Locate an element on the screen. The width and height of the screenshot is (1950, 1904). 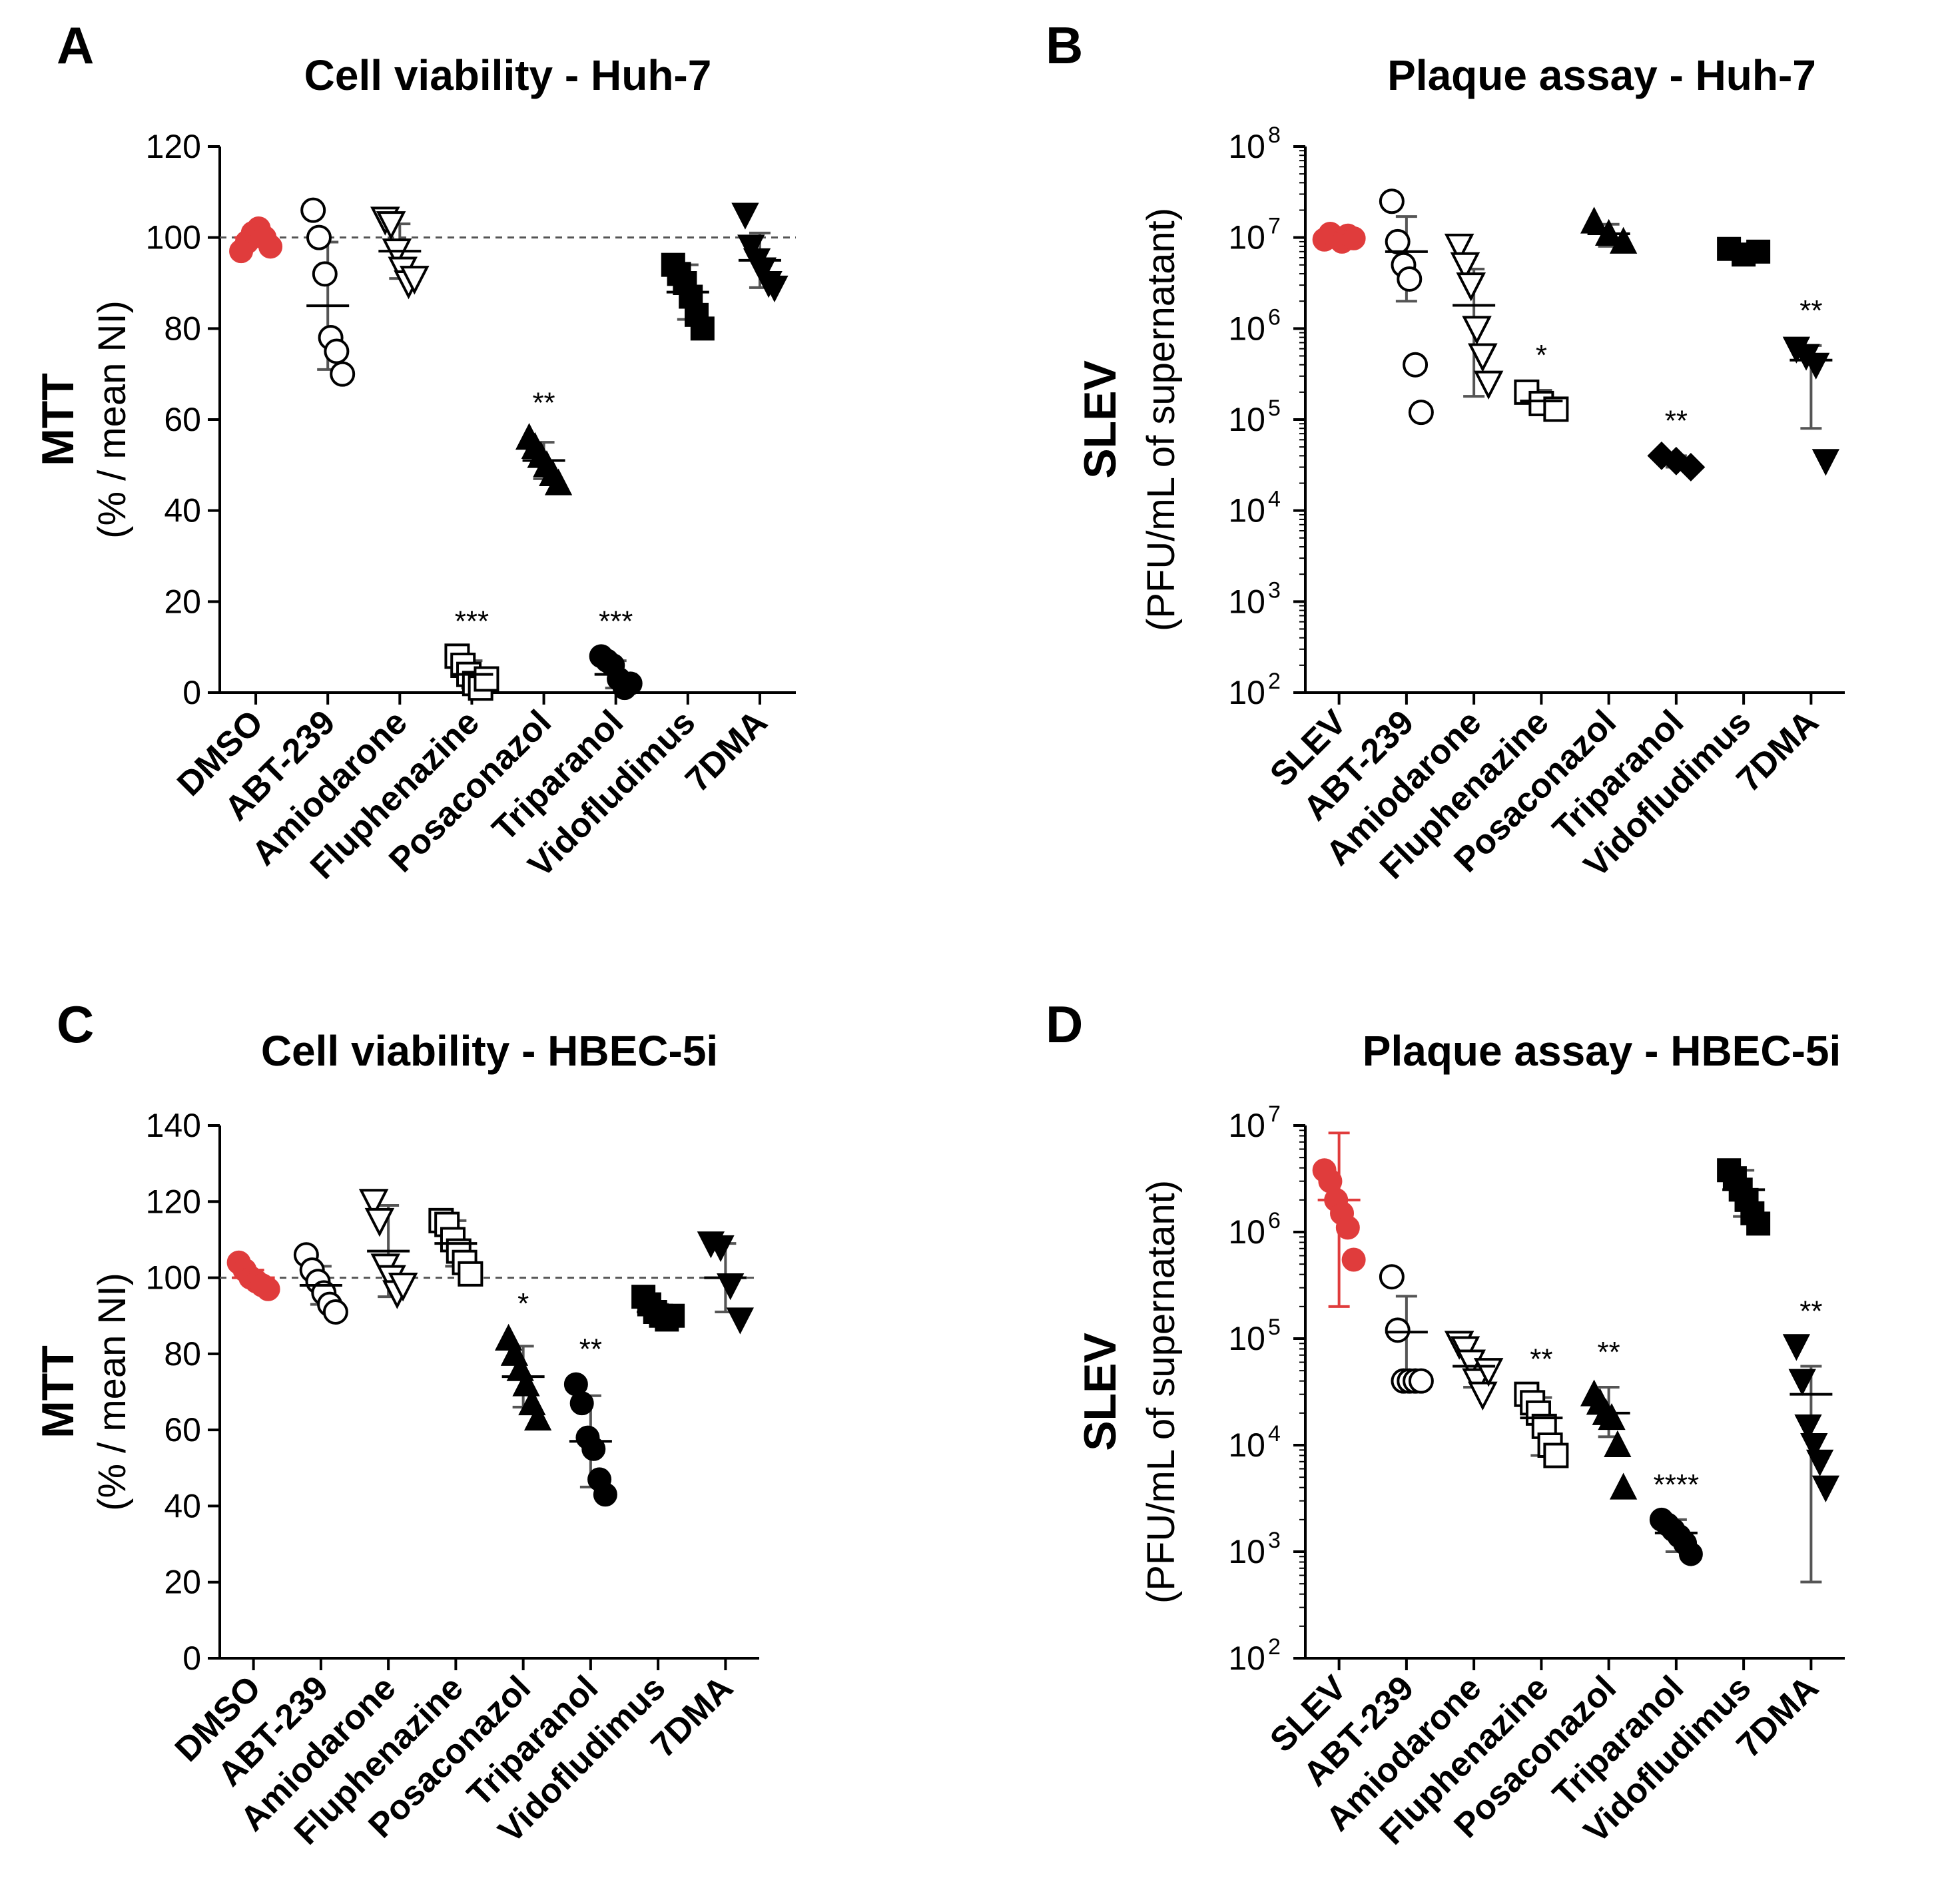
y-tick-exponent: 4 is located at coordinates (1274, 1433).